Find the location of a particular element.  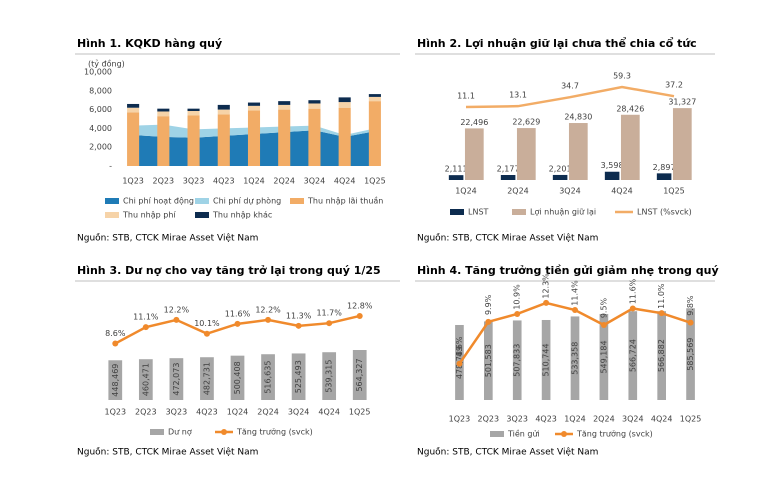

line-label: 9.5% is located at coordinates (603, 307).